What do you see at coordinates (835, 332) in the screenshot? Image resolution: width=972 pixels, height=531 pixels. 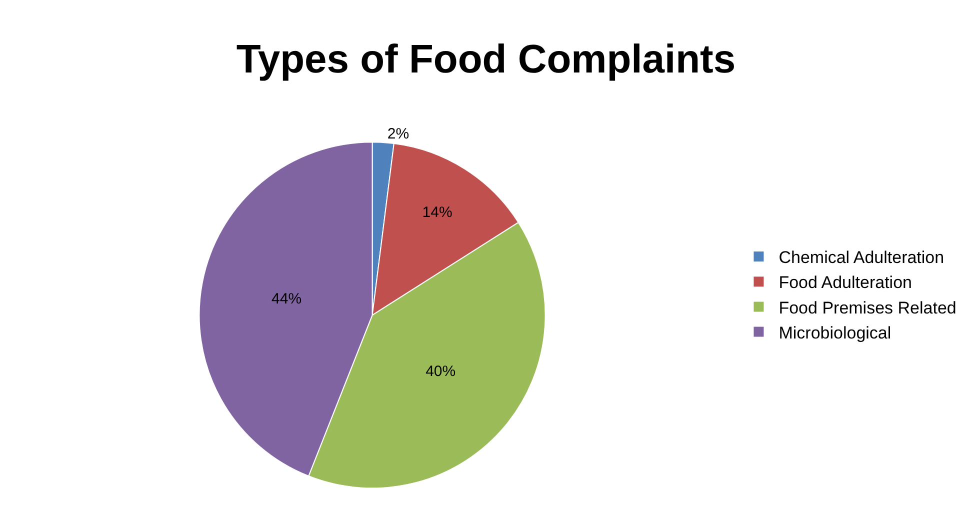 I see `legend-label: Microbiological` at bounding box center [835, 332].